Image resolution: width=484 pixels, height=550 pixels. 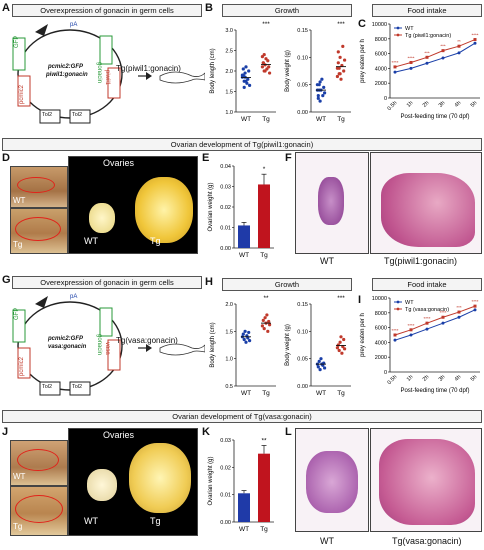 What do you see at coordinates (381, 84) in the screenshot?
I see `y-tick-label: 2000` at bounding box center [381, 84].